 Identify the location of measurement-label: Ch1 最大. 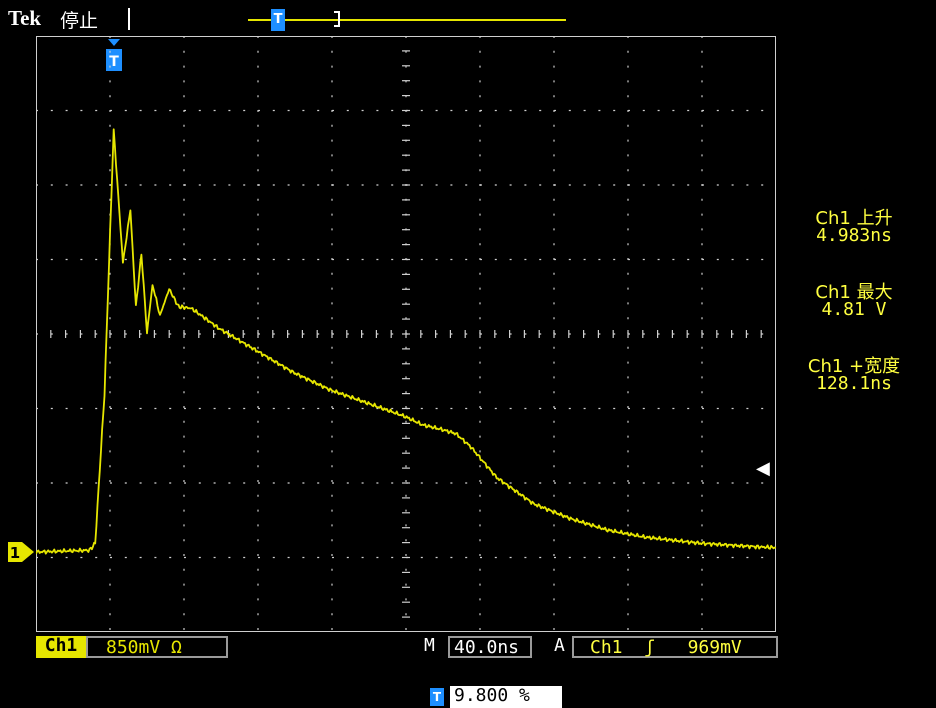
(854, 292).